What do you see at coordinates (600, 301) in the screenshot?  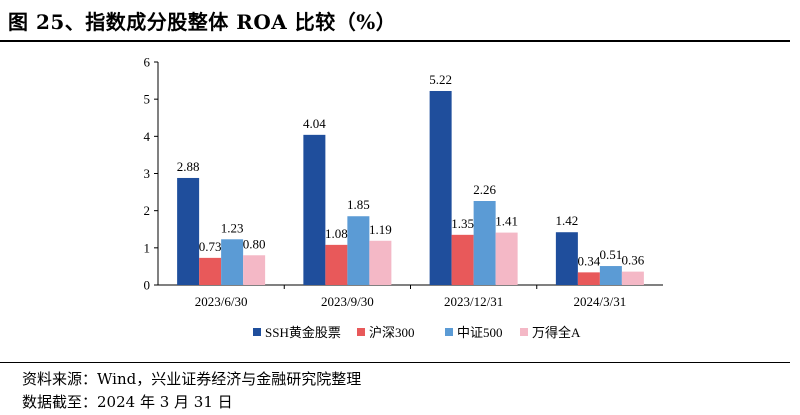 I see `x-tick-label: 2024/3/31` at bounding box center [600, 301].